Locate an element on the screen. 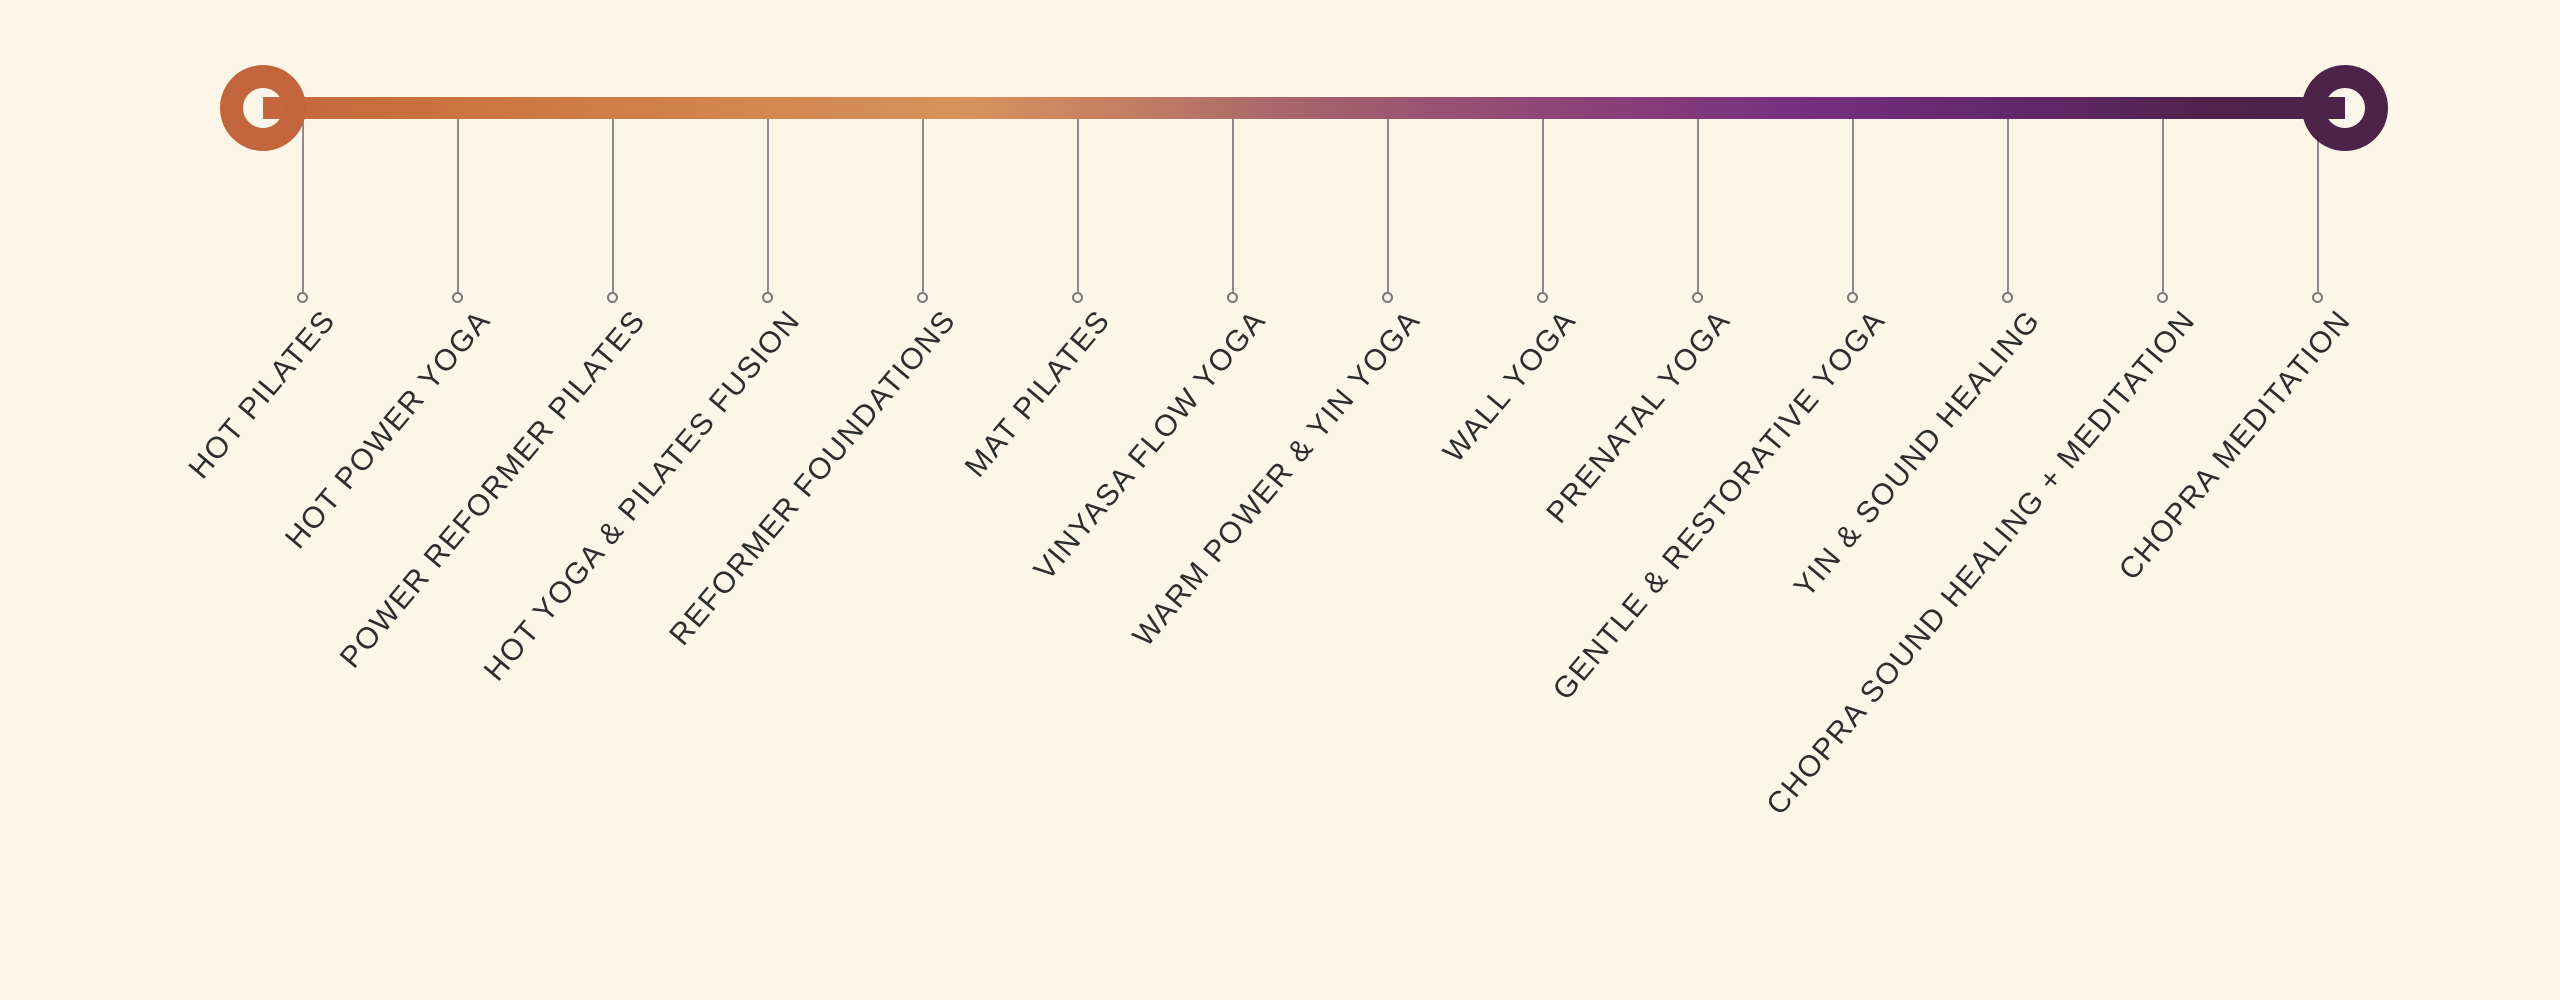  tick-line-hot-yoga-pilates-fusion is located at coordinates (768, 205).